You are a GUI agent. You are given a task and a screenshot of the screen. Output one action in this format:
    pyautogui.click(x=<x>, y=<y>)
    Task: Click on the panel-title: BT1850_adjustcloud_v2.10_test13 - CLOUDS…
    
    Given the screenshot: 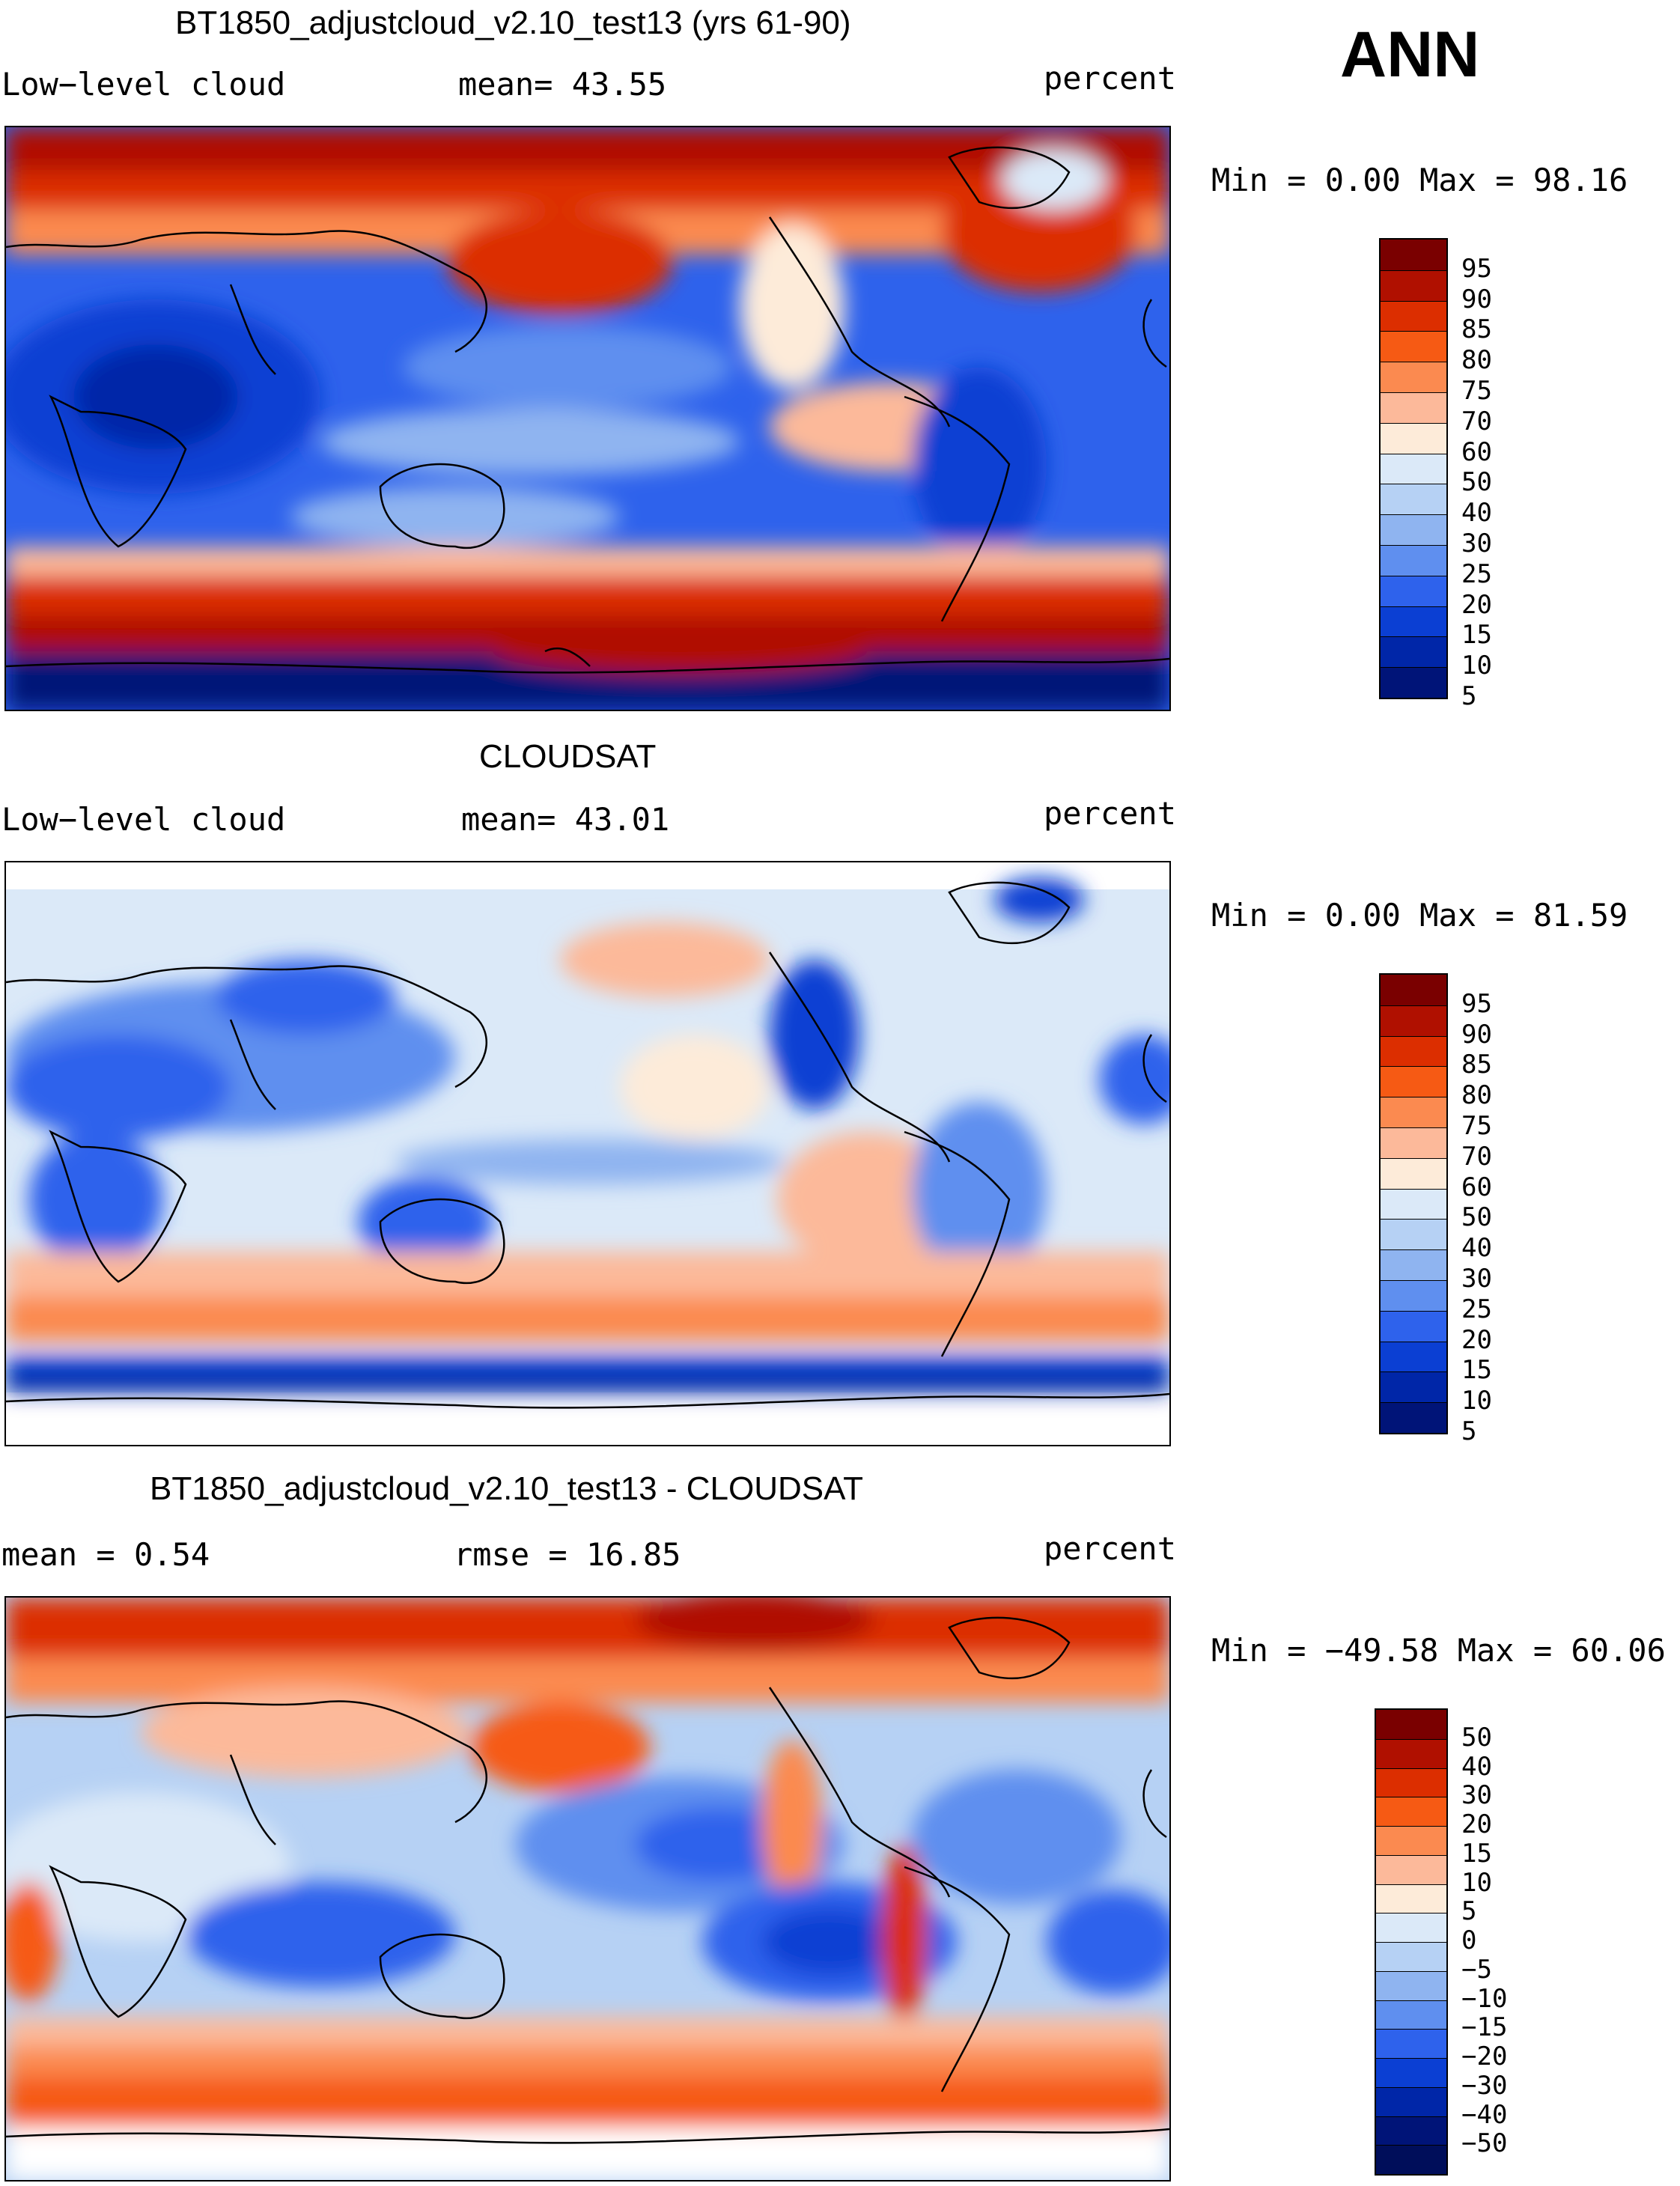 What is the action you would take?
    pyautogui.click(x=507, y=1488)
    